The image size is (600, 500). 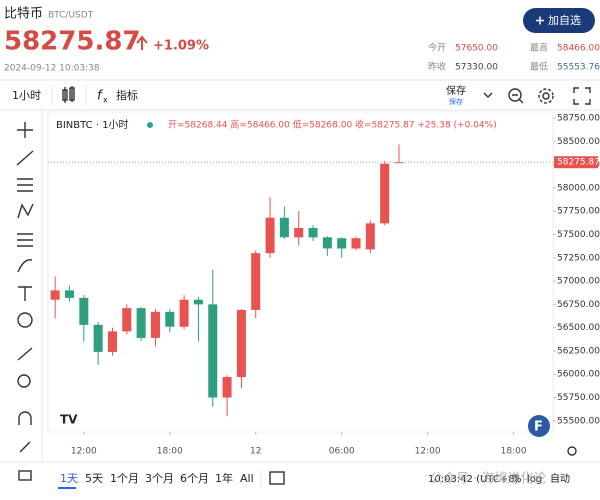 I want to click on axis-settings, so click(x=572, y=451).